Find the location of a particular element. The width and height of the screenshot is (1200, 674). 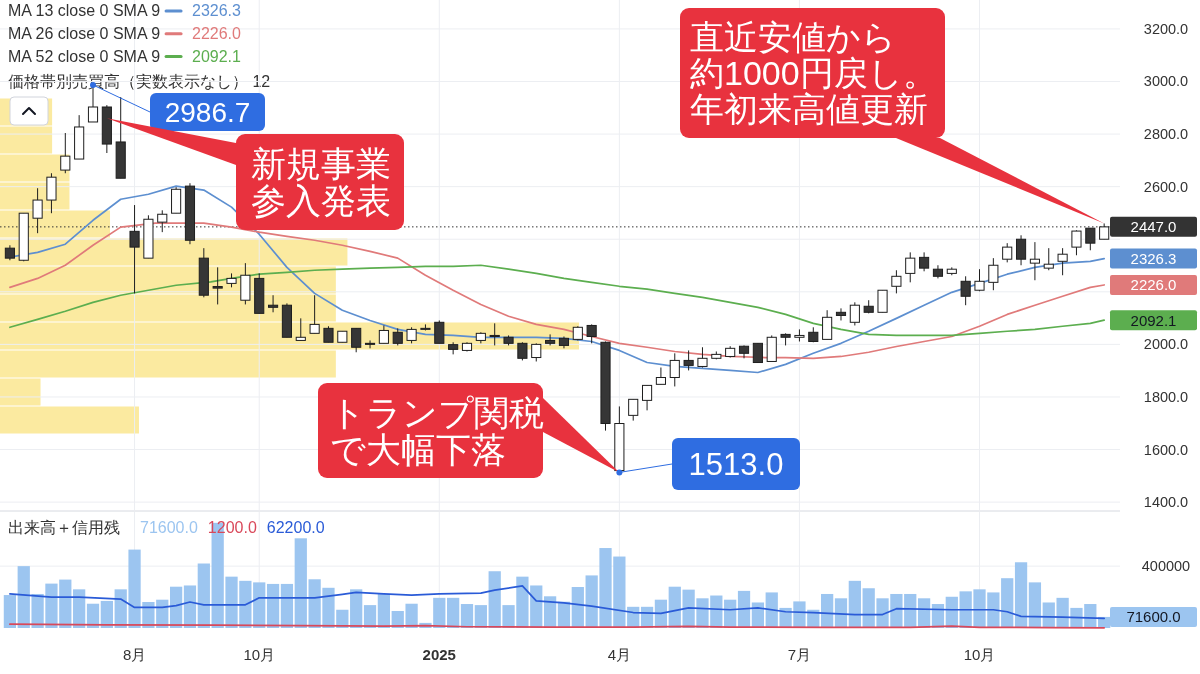

axis-tag: 2447.0 is located at coordinates (1153, 226).